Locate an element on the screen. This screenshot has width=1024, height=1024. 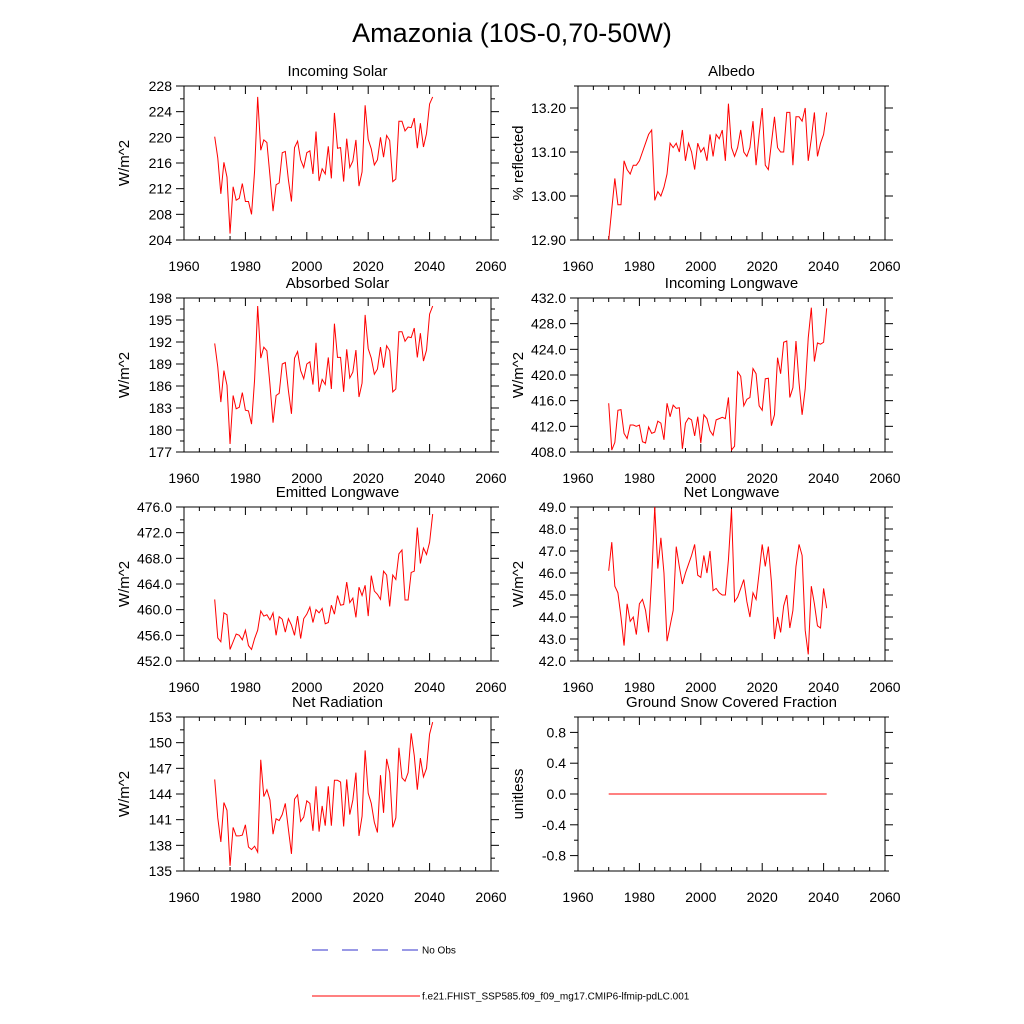
y-tick-label: 416.0 is located at coordinates (548, 401).